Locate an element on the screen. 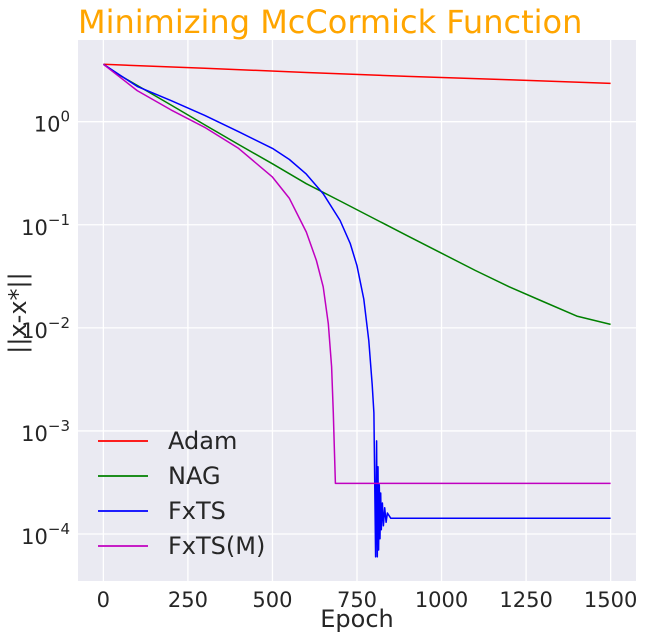  y-tick-label: 10⁻¹ is located at coordinates (45, 225).